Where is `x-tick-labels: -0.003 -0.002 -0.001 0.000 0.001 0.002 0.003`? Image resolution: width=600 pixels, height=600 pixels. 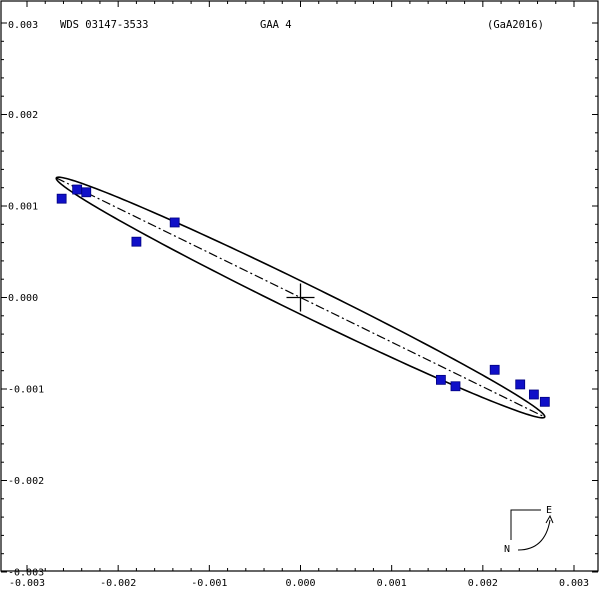 x-tick-labels: -0.003 -0.002 -0.001 0.000 0.001 0.002 0.003 is located at coordinates (299, 583).